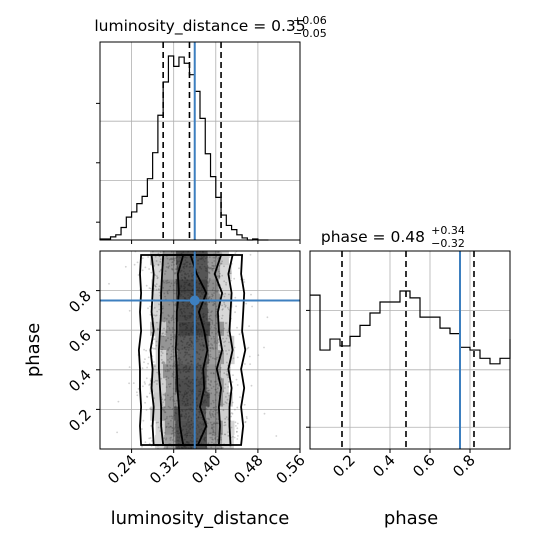 The image size is (550, 554). What do you see at coordinates (384, 466) in the screenshot?
I see `phase-xtick-label-1: 0.4` at bounding box center [384, 466].